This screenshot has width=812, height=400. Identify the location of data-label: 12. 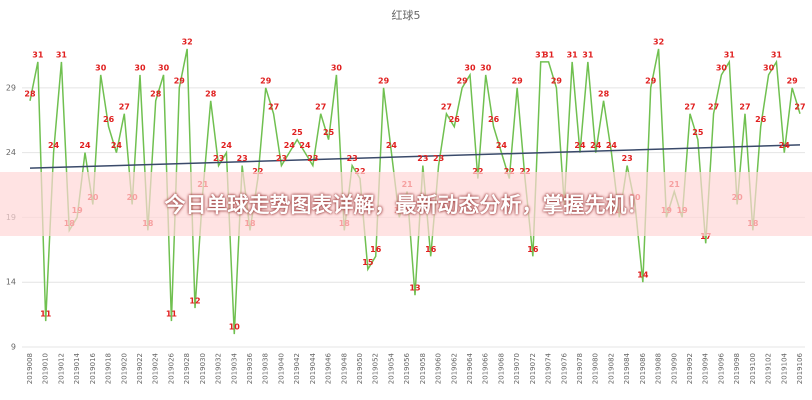
(194, 301).